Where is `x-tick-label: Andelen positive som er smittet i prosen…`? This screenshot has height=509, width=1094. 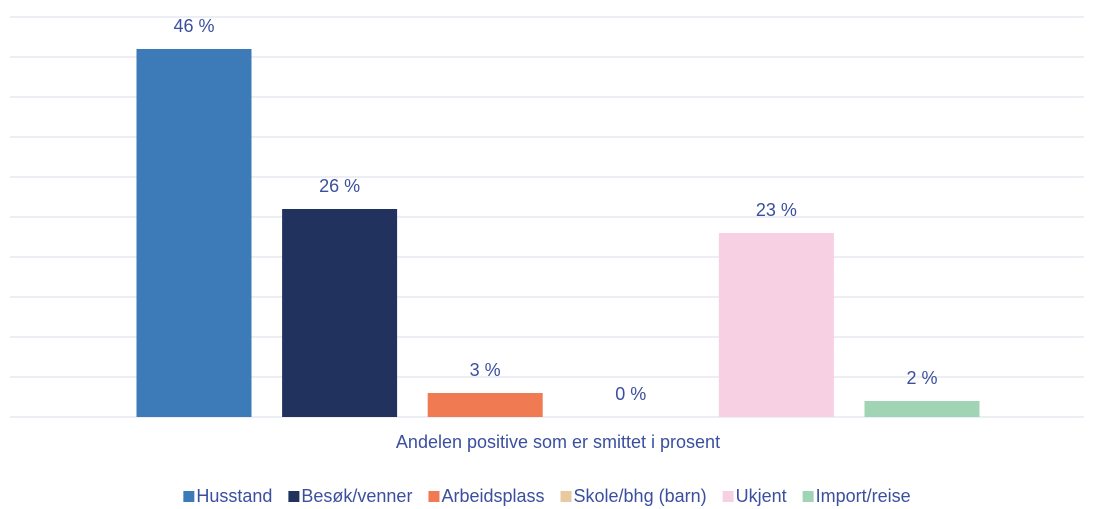
x-tick-label: Andelen positive som er smittet i prosen… is located at coordinates (558, 442).